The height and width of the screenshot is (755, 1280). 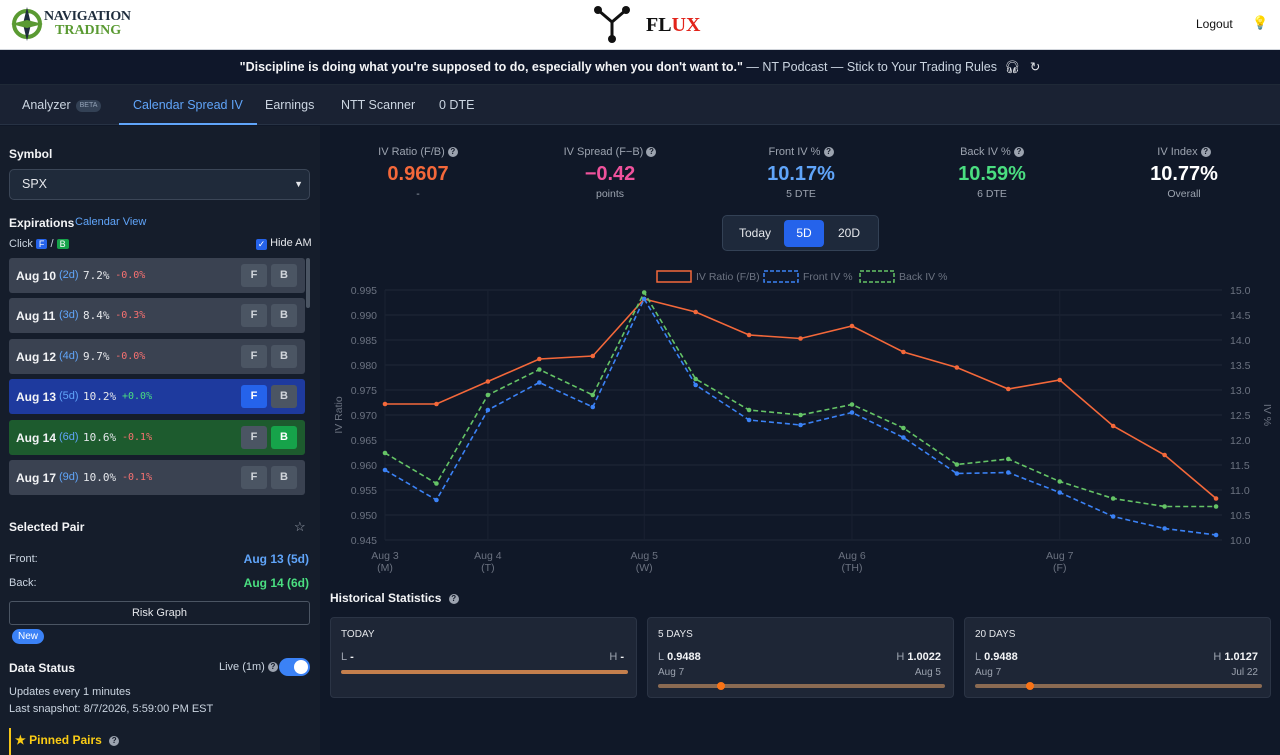 I want to click on metric-value: −0.42, so click(x=610, y=174).